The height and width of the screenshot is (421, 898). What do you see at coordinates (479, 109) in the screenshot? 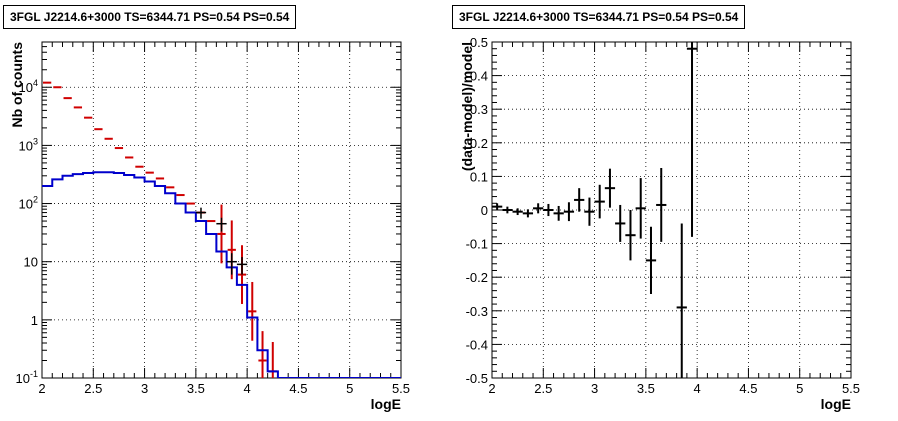
I see `y-tick-label: 0.3` at bounding box center [479, 109].